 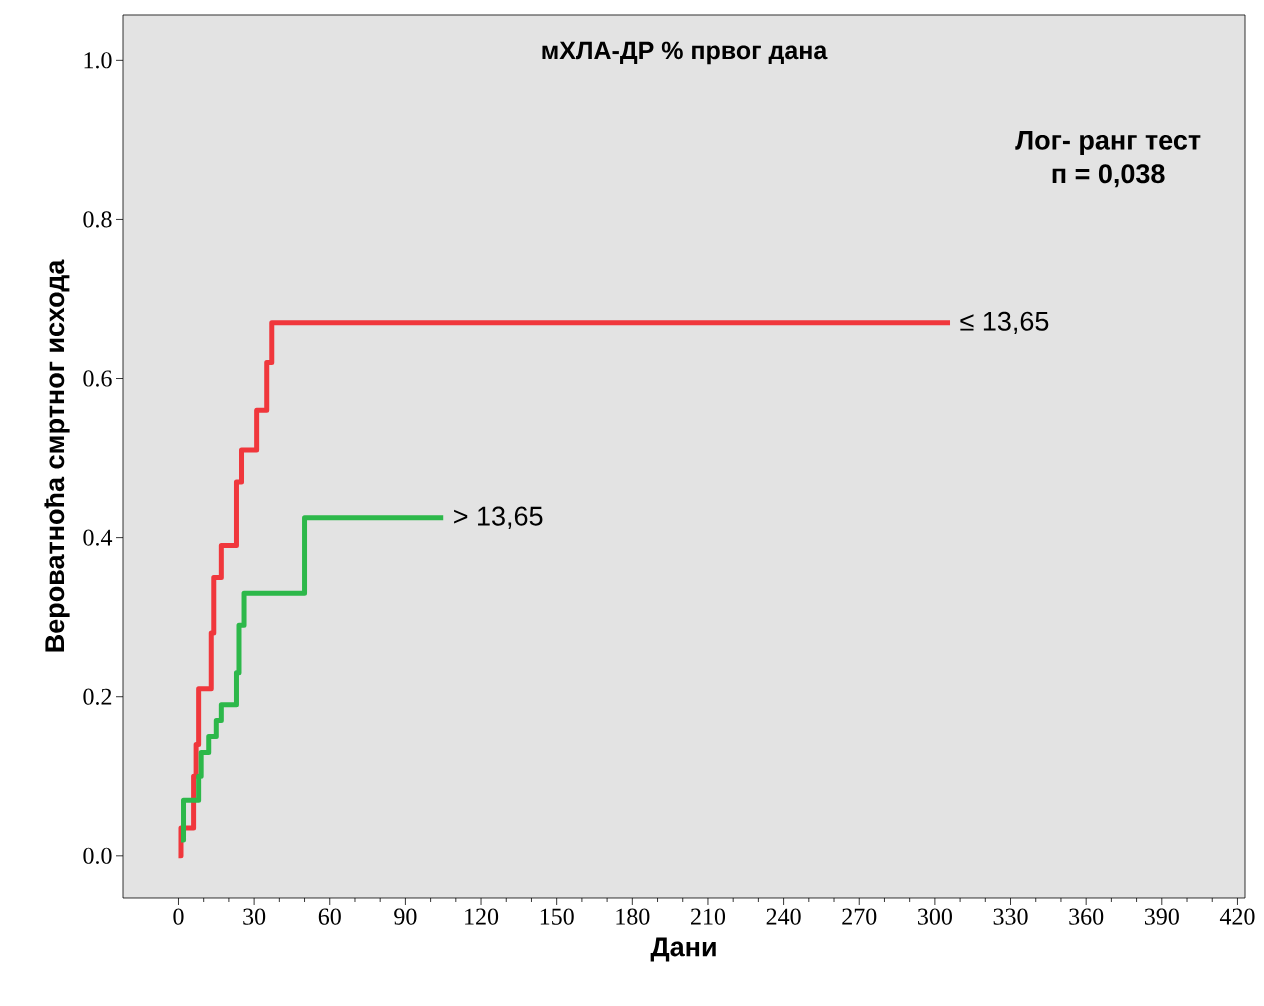 I want to click on annotation: п = 0,038, so click(x=1108, y=176).